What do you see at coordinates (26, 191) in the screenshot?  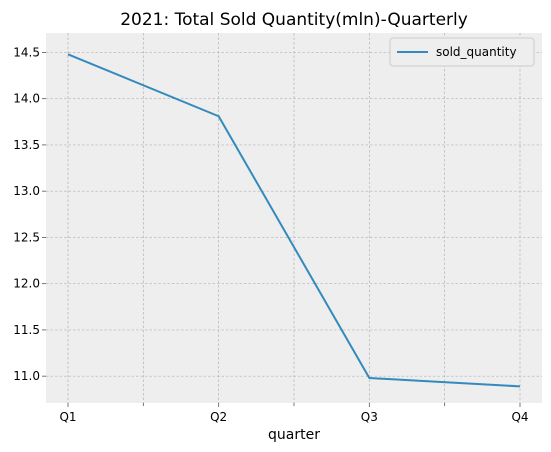 I see `y-tick-label: 13.0` at bounding box center [26, 191].